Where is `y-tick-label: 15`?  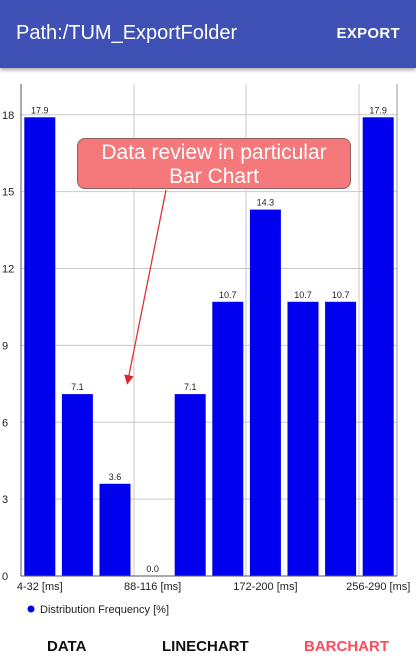
y-tick-label: 15 is located at coordinates (8, 193).